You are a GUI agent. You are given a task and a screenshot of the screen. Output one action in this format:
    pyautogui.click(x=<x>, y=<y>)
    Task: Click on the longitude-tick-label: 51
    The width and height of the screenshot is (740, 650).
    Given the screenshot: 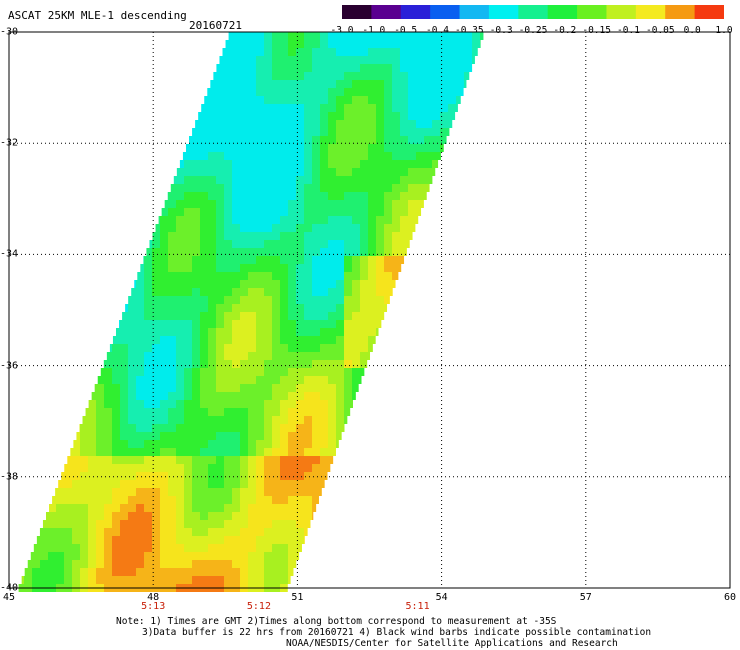 What is the action you would take?
    pyautogui.click(x=297, y=597)
    